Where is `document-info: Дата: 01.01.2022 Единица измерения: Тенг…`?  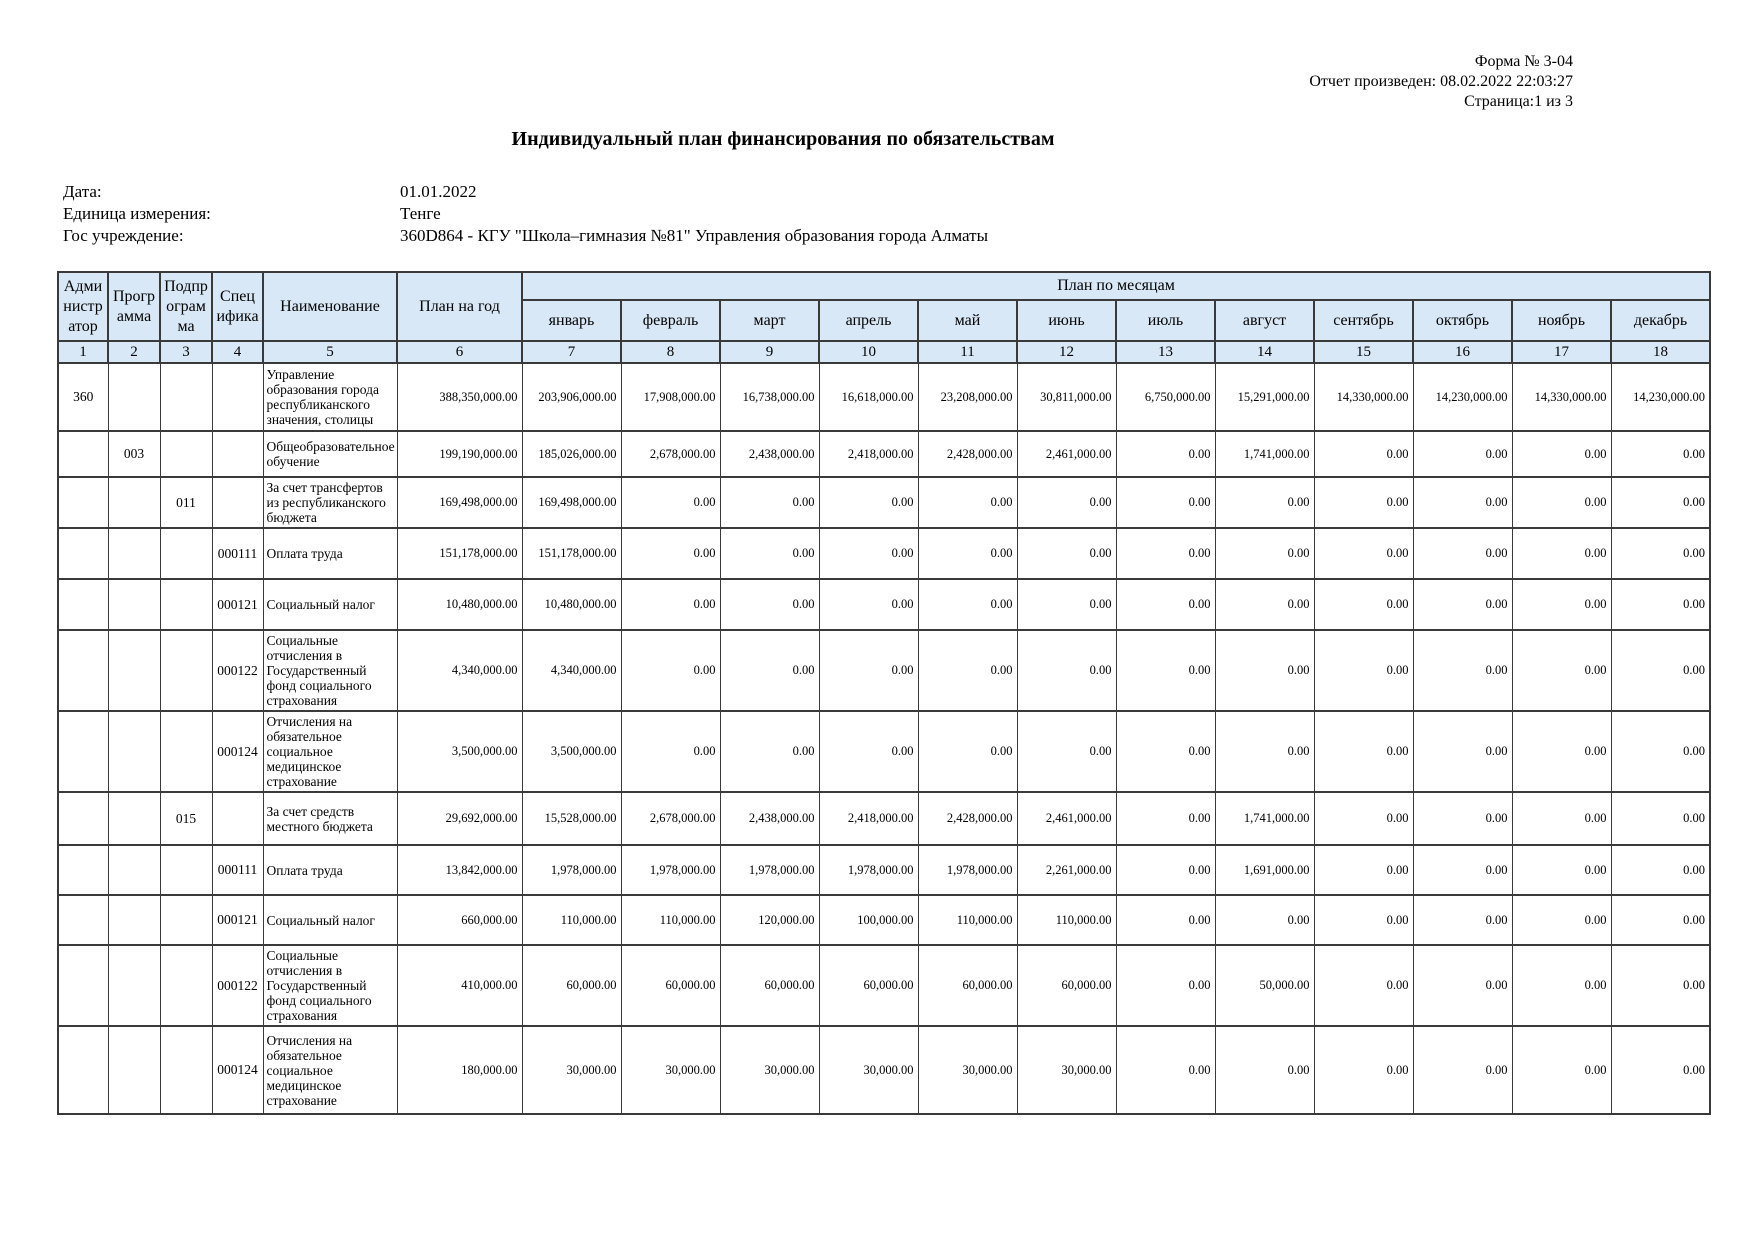
document-info: Дата: 01.01.2022 Единица измерения: Тенг… is located at coordinates (908, 214).